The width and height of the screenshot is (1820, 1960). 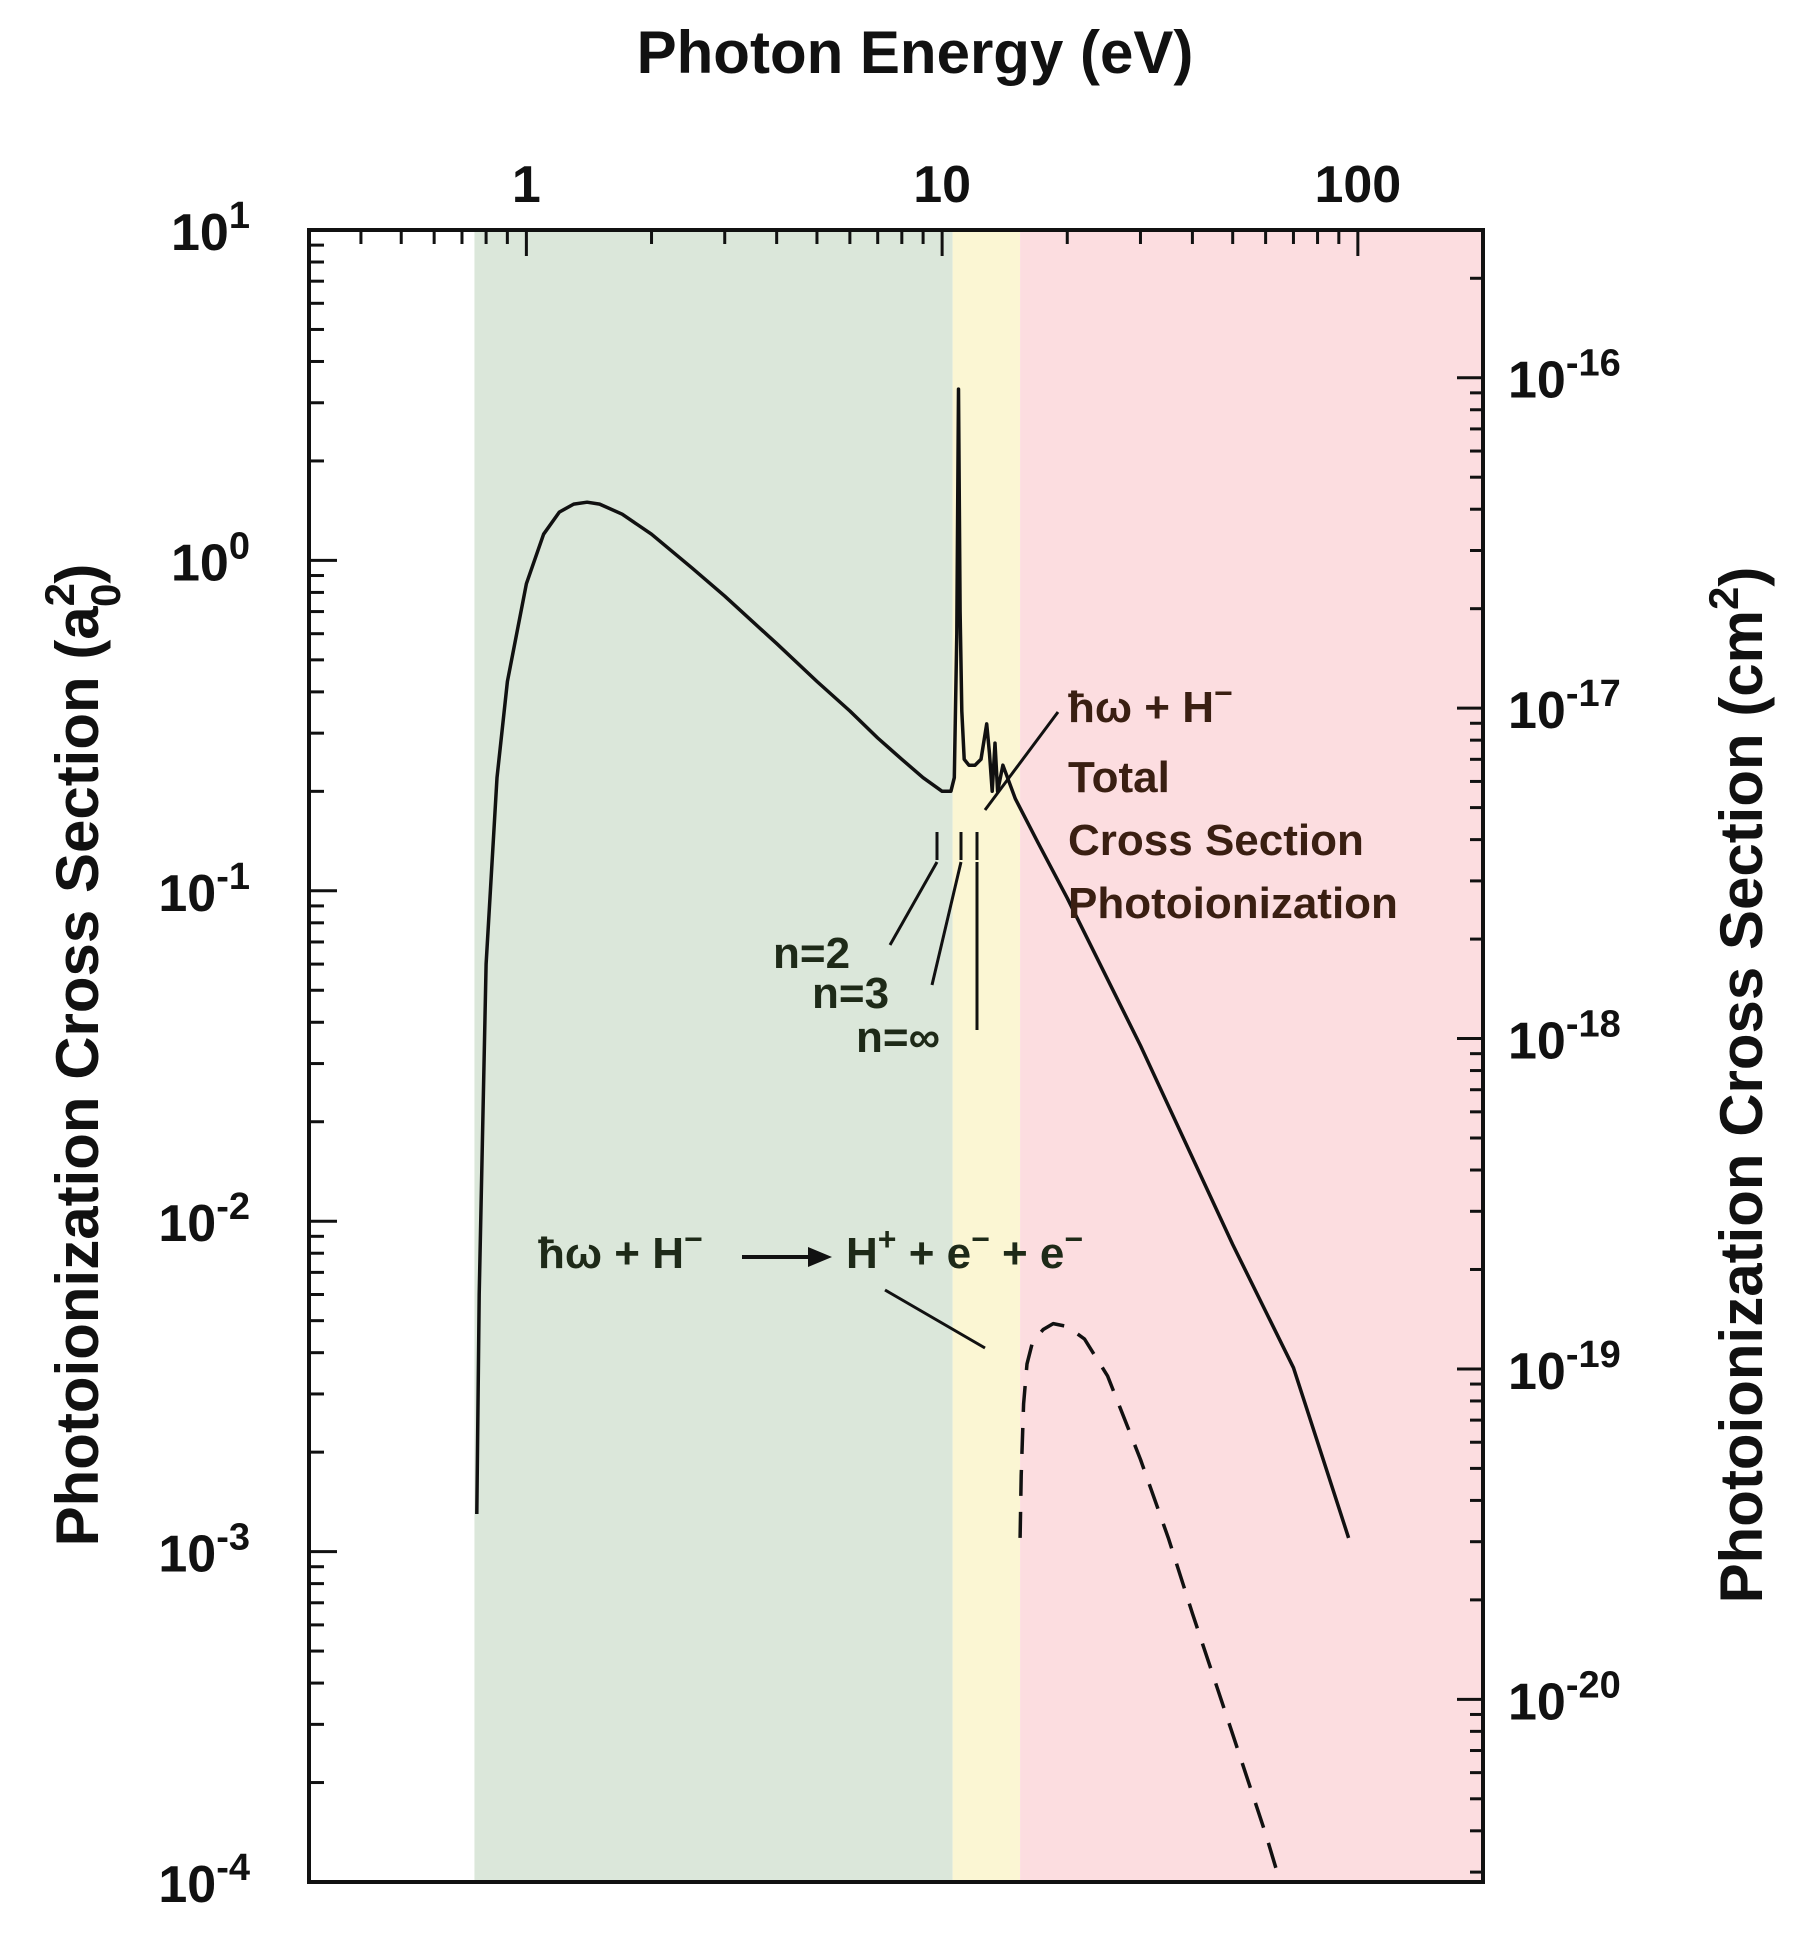 I want to click on annotation-double-text: ħω + H−, so click(x=620, y=1249).